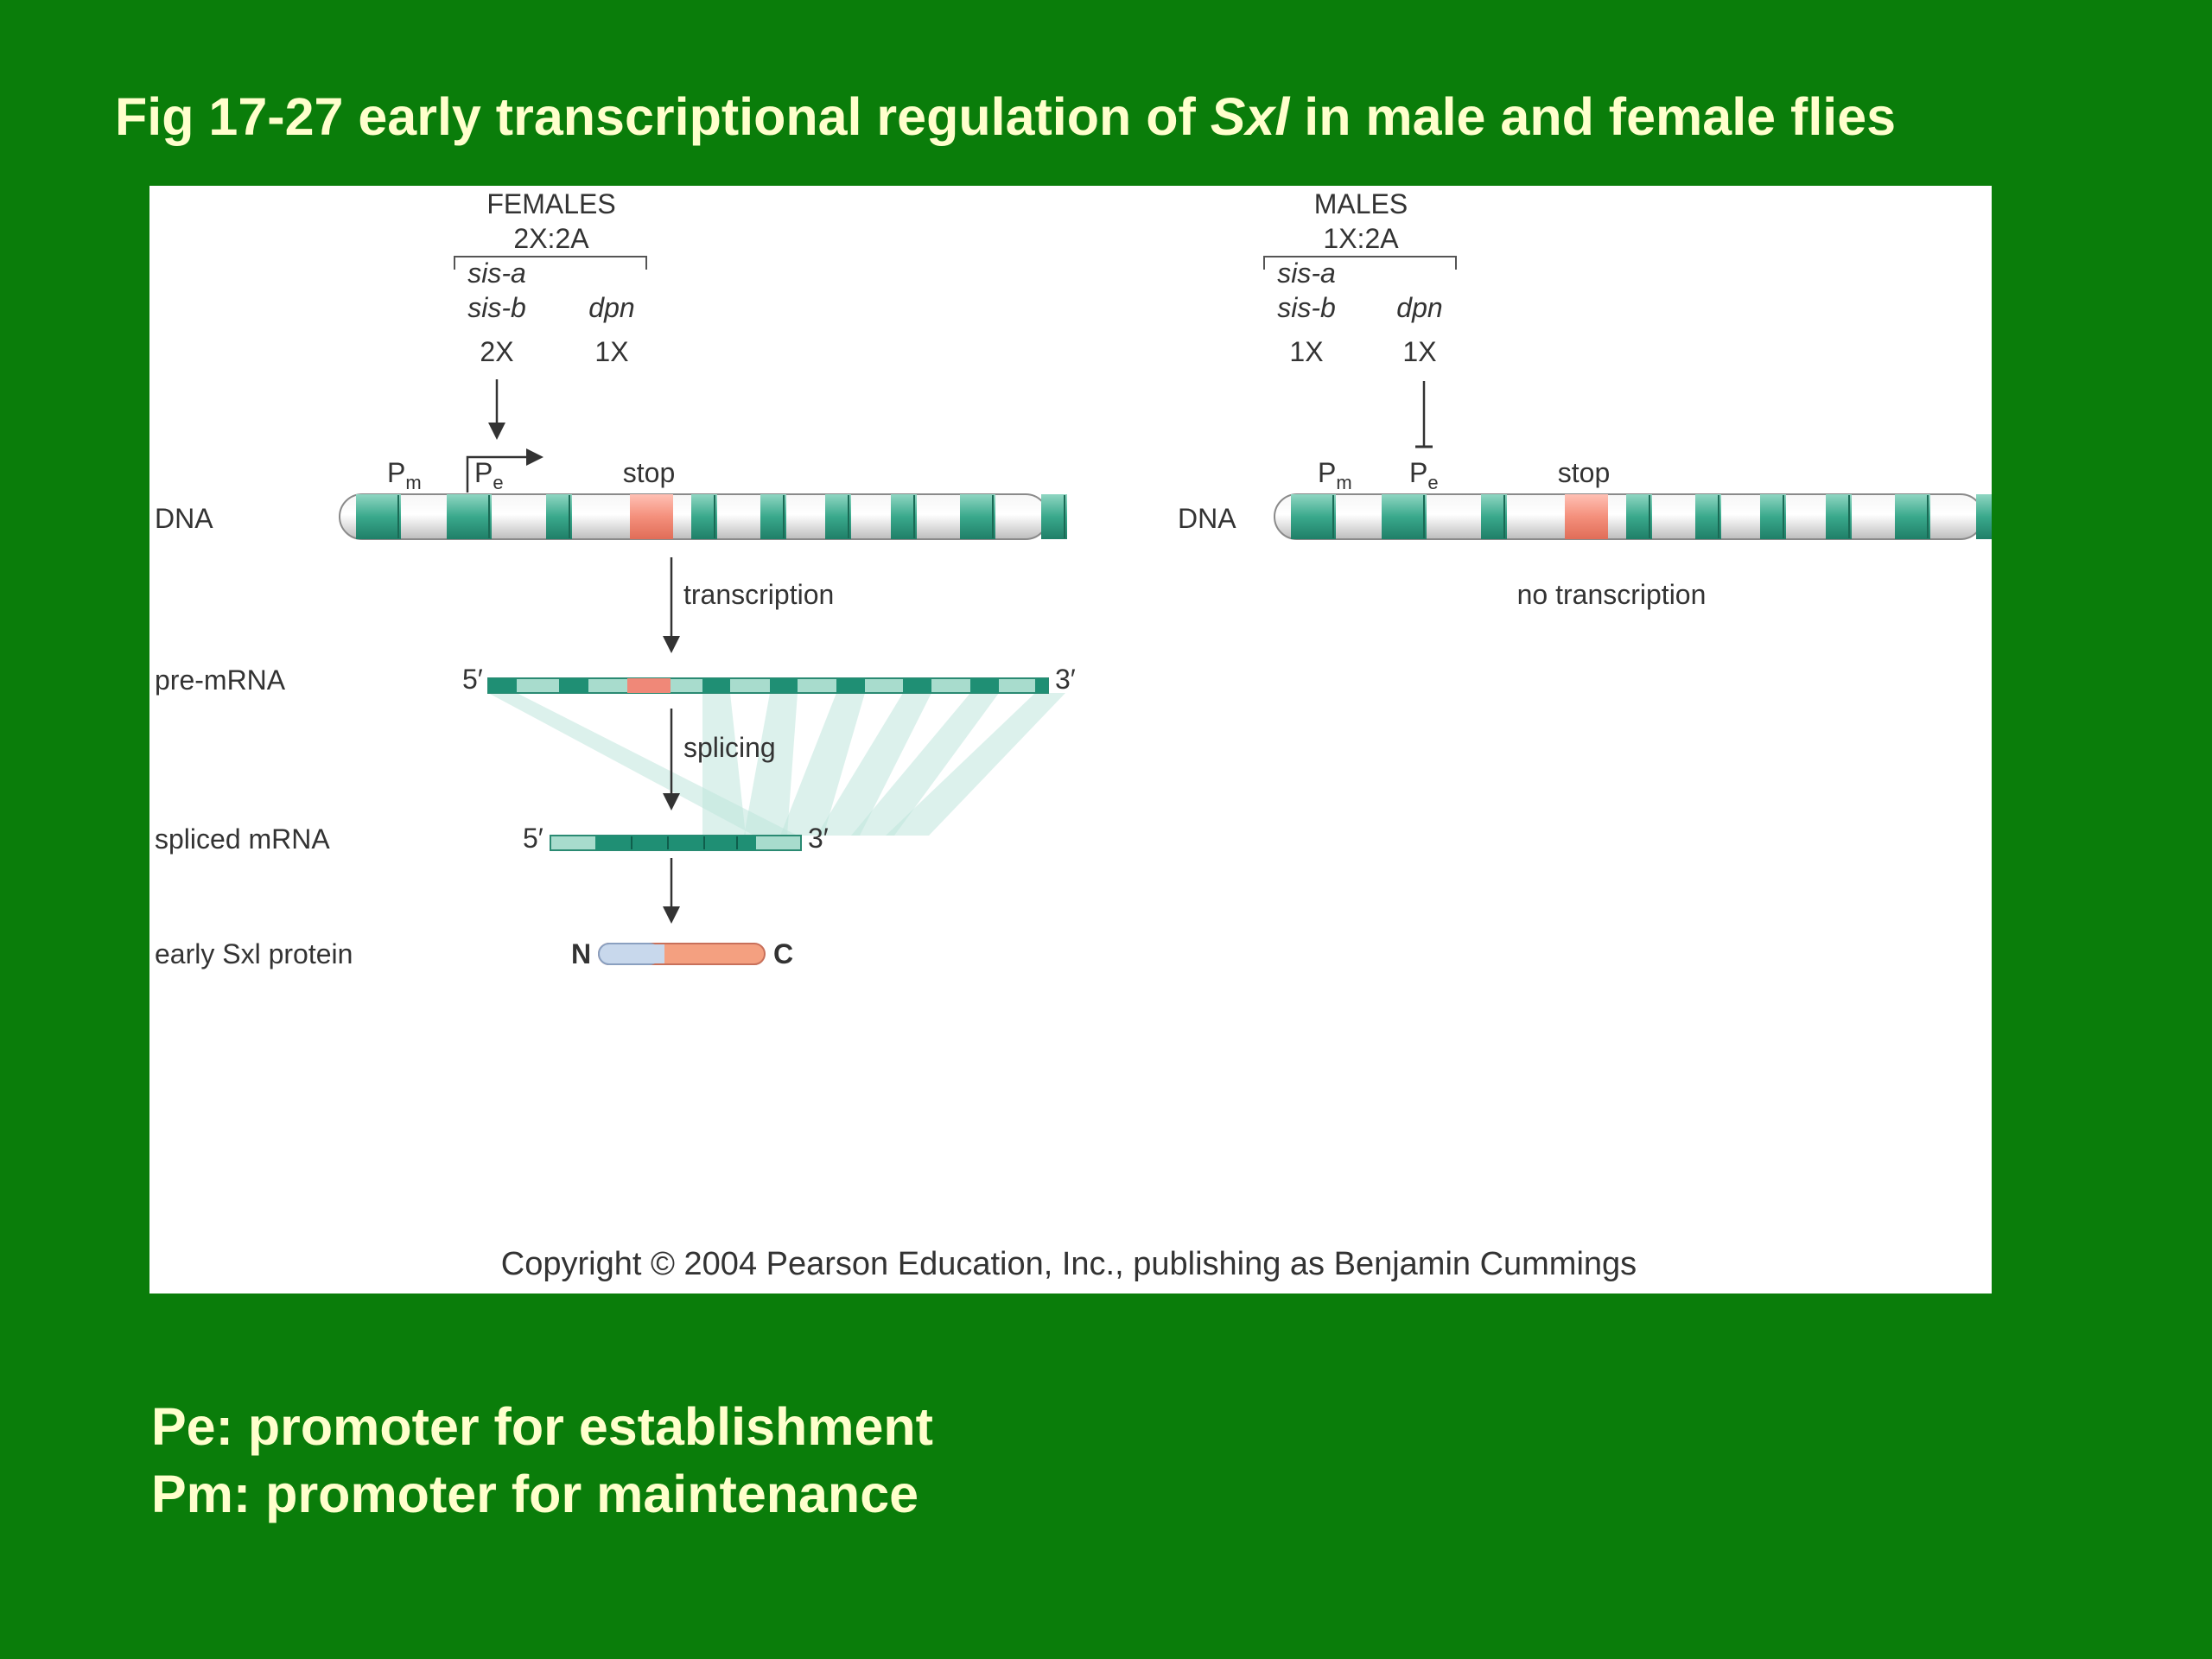 The width and height of the screenshot is (2212, 1659). What do you see at coordinates (1335, 475) in the screenshot?
I see `male-pm-label: Pm` at bounding box center [1335, 475].